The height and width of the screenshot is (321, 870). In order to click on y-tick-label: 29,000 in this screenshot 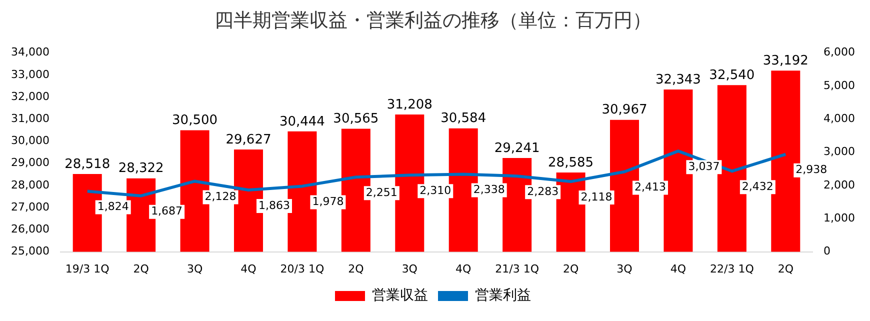, I will do `click(30, 163)`.